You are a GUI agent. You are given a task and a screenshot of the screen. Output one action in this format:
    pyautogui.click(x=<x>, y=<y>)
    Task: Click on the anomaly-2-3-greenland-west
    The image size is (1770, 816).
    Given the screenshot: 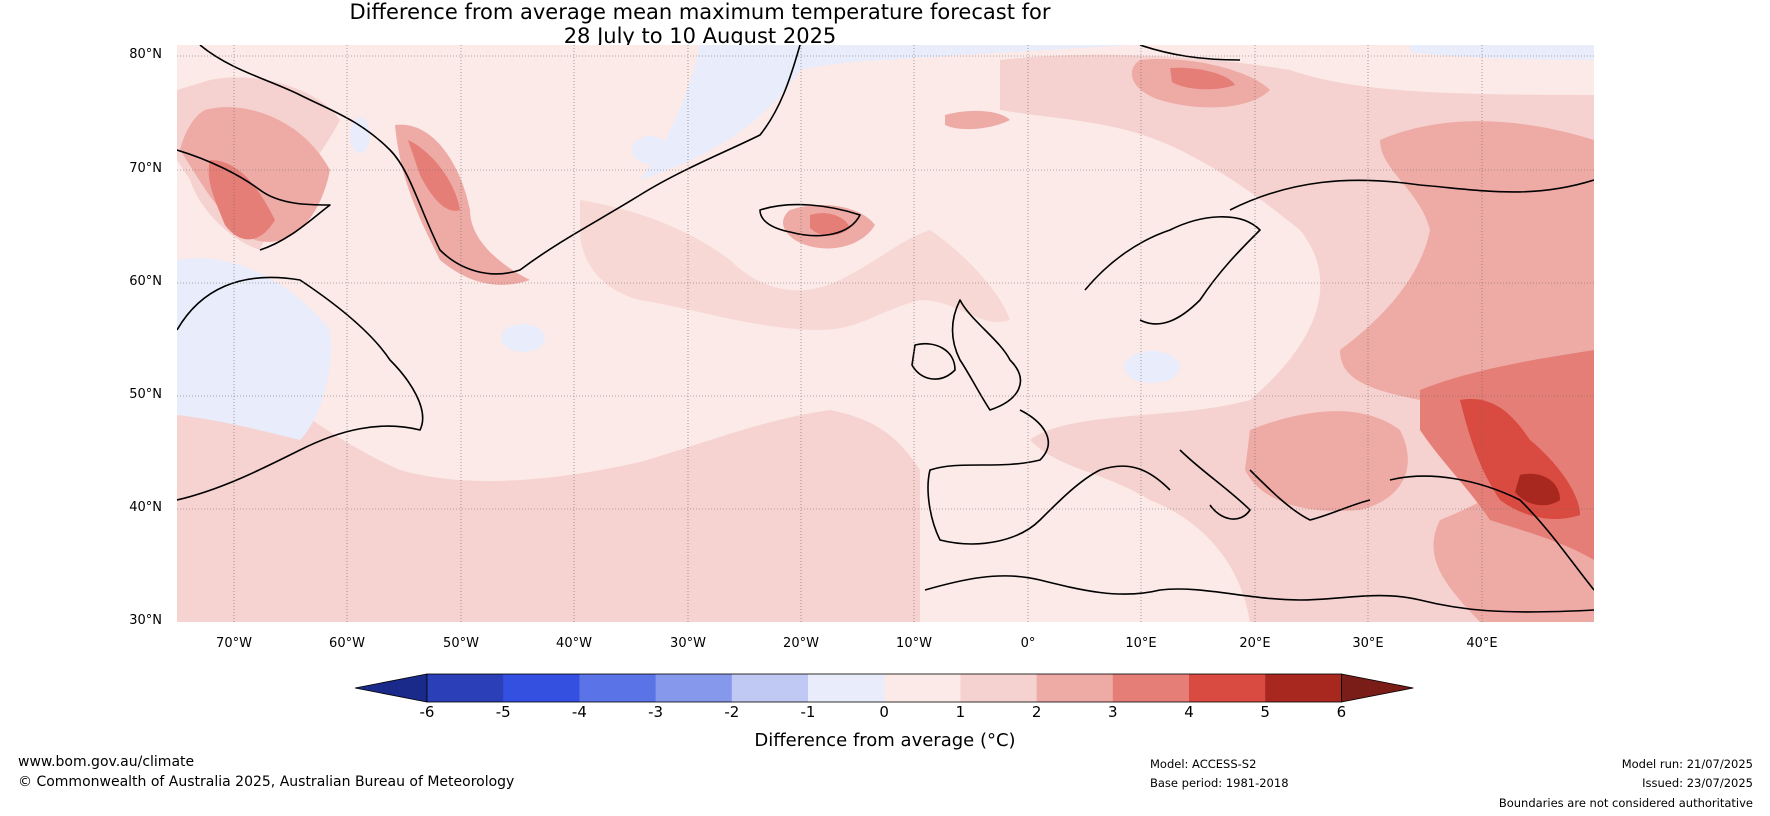 What is the action you would take?
    pyautogui.click(x=255, y=174)
    